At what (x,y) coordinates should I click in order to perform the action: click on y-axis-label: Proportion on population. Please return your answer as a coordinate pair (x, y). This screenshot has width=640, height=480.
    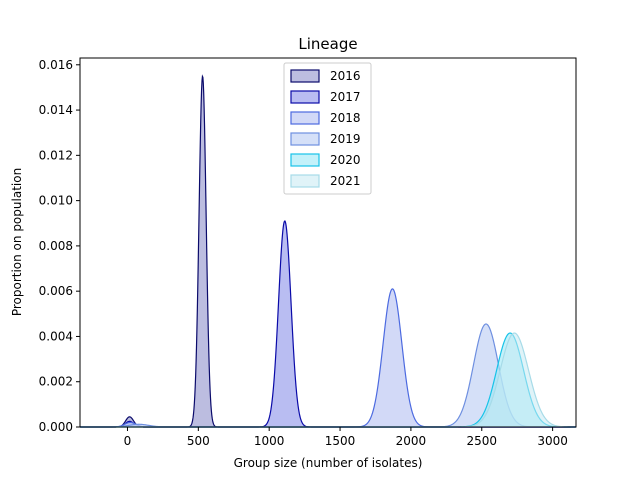
    Looking at the image, I should click on (17, 242).